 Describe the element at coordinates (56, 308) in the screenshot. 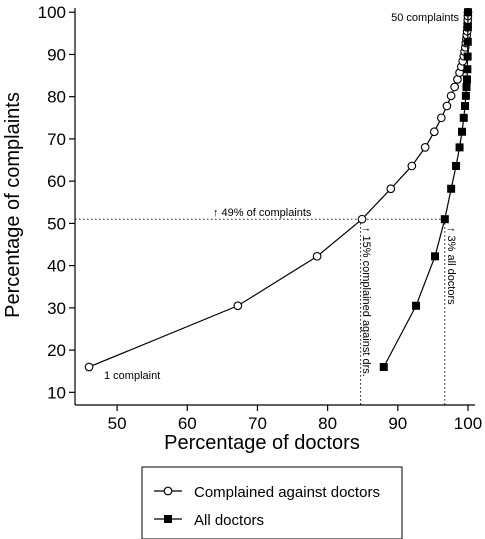

I see `y-tick-label: 30` at that location.